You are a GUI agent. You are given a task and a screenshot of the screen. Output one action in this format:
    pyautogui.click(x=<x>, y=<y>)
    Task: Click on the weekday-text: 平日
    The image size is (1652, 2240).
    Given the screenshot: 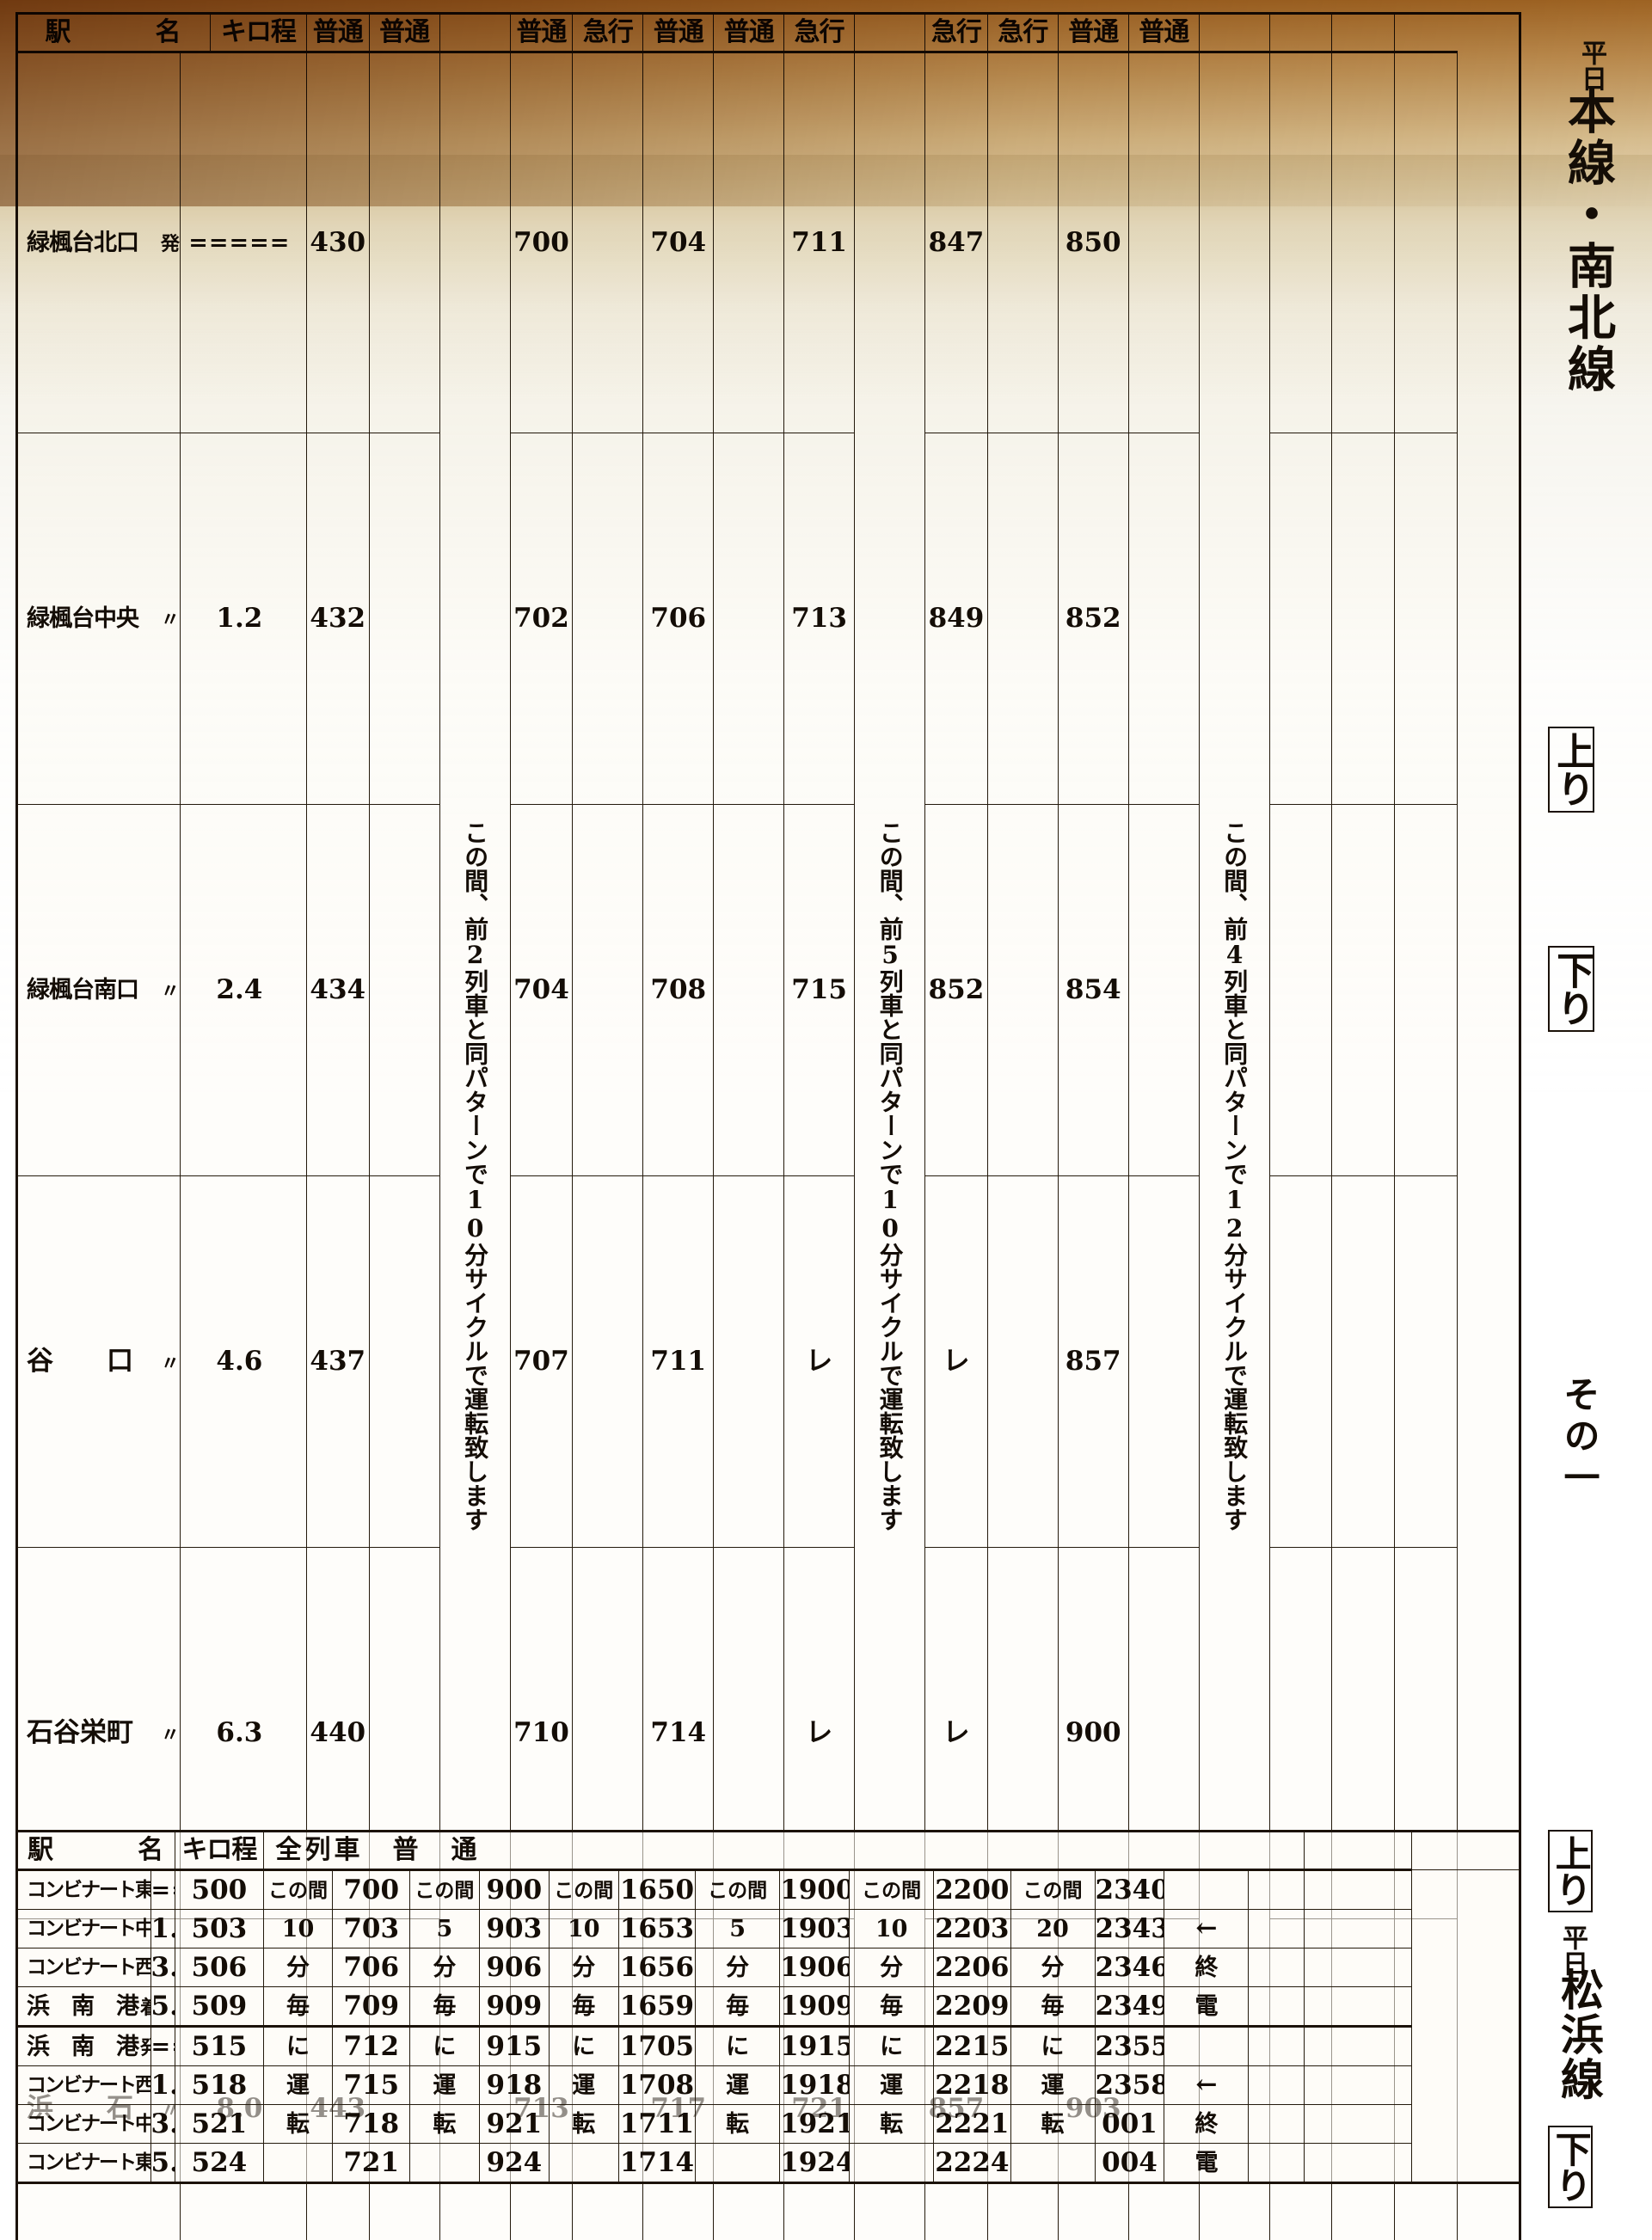 What is the action you would take?
    pyautogui.click(x=1591, y=65)
    